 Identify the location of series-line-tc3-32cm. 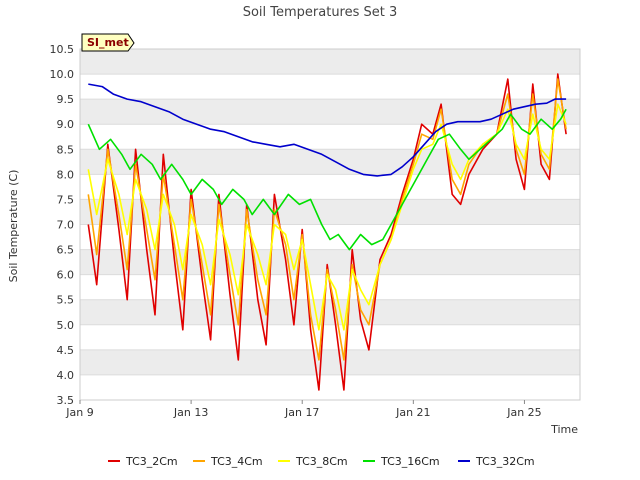
(327, 130).